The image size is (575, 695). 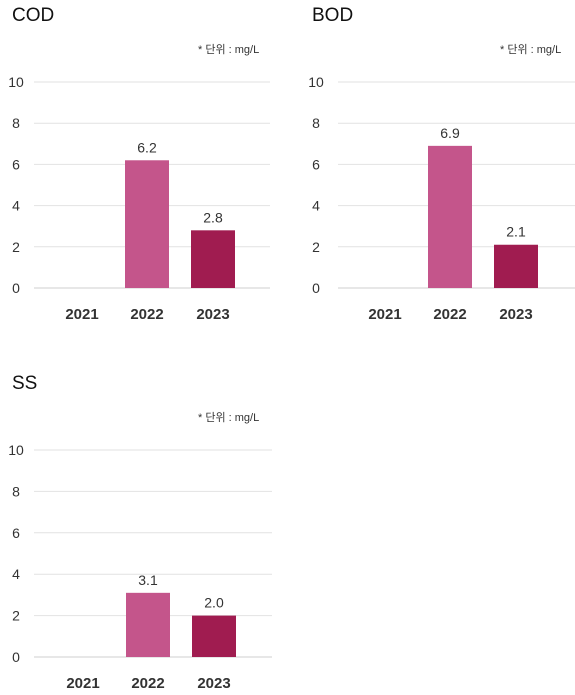 What do you see at coordinates (33, 15) in the screenshot?
I see `chart-title: COD` at bounding box center [33, 15].